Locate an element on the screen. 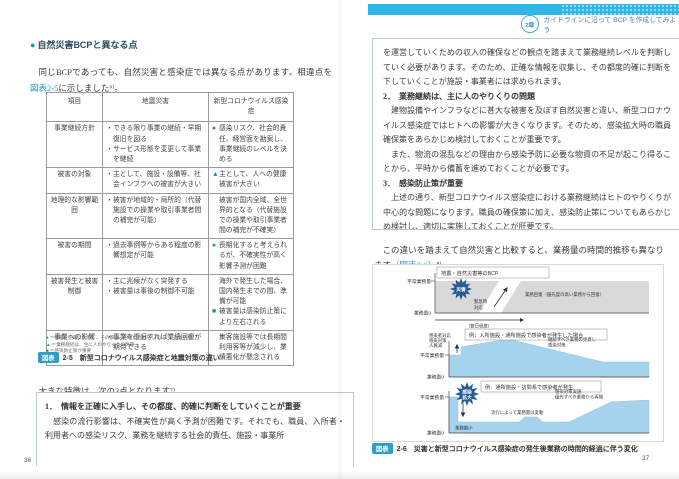 The height and width of the screenshot is (479, 679). cell-text: 集客施設等では長期間利用客等が減少し、業績悪化が懸念される is located at coordinates (253, 347).